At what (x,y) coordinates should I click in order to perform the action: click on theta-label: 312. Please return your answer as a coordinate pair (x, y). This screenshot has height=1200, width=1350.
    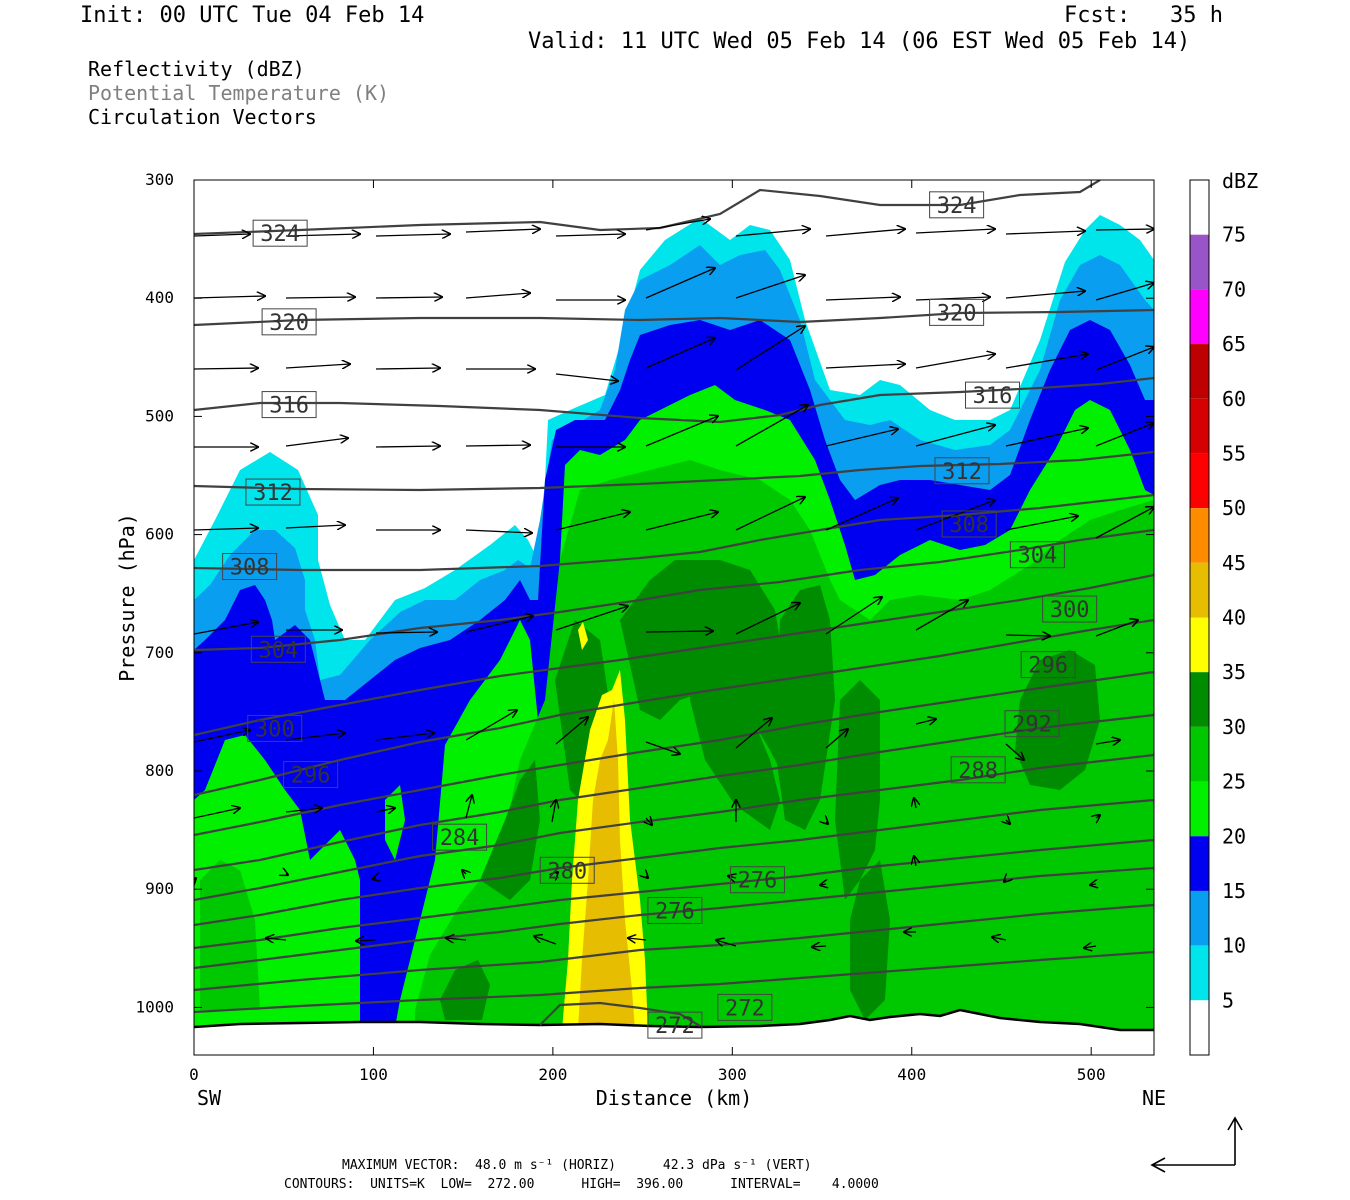
    Looking at the image, I should click on (962, 471).